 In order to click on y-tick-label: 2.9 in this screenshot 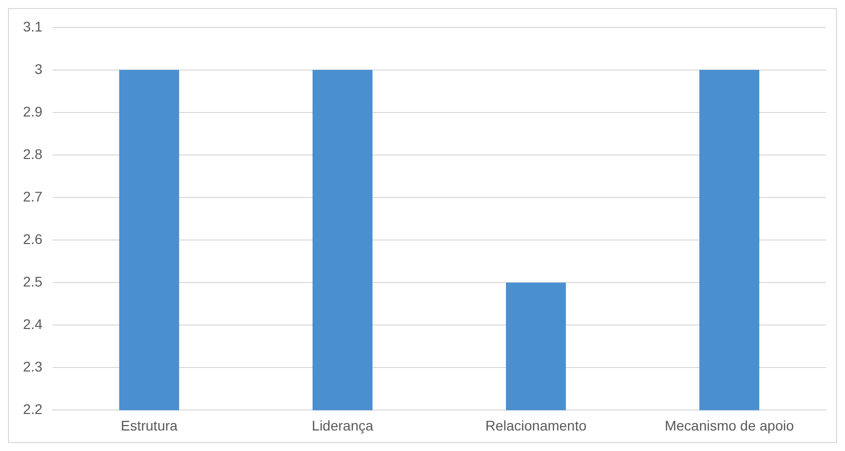, I will do `click(32, 111)`.